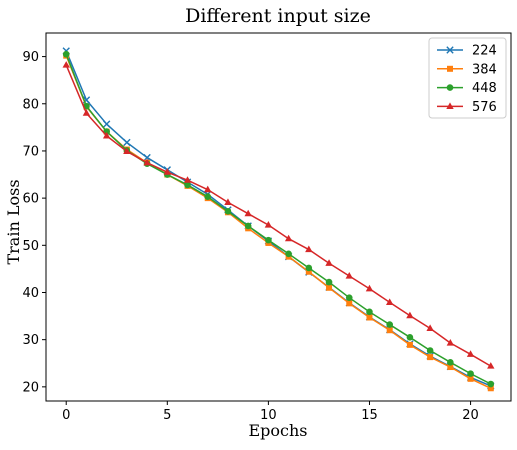 The image size is (517, 450). I want to click on y-tick-label-40: 40, so click(30, 293).